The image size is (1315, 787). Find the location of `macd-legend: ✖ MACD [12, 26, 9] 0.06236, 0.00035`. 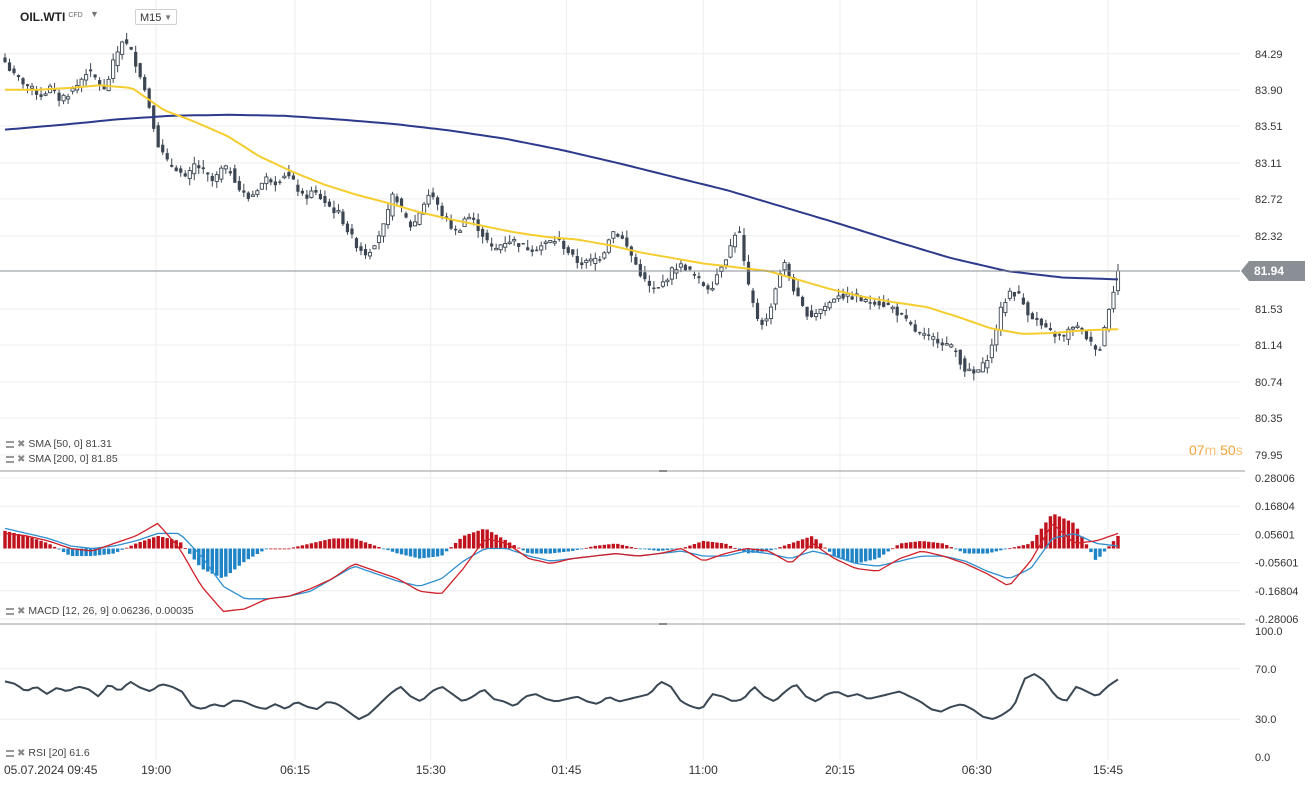

macd-legend: ✖ MACD [12, 26, 9] 0.06236, 0.00035 is located at coordinates (100, 611).